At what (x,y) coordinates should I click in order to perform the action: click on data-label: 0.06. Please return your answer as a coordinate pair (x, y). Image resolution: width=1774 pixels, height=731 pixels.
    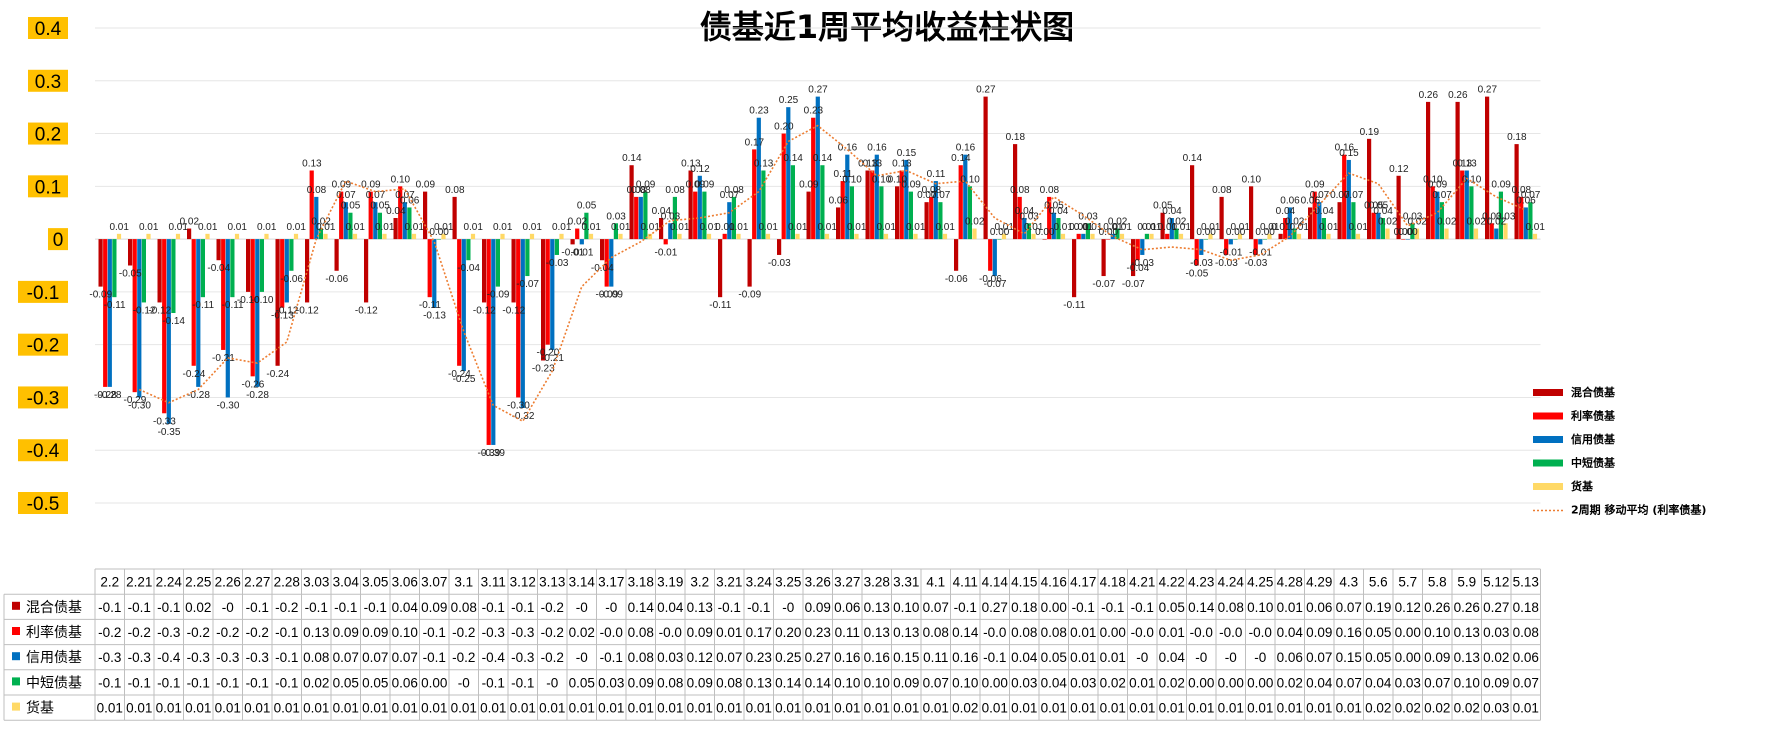
    Looking at the image, I should click on (839, 200).